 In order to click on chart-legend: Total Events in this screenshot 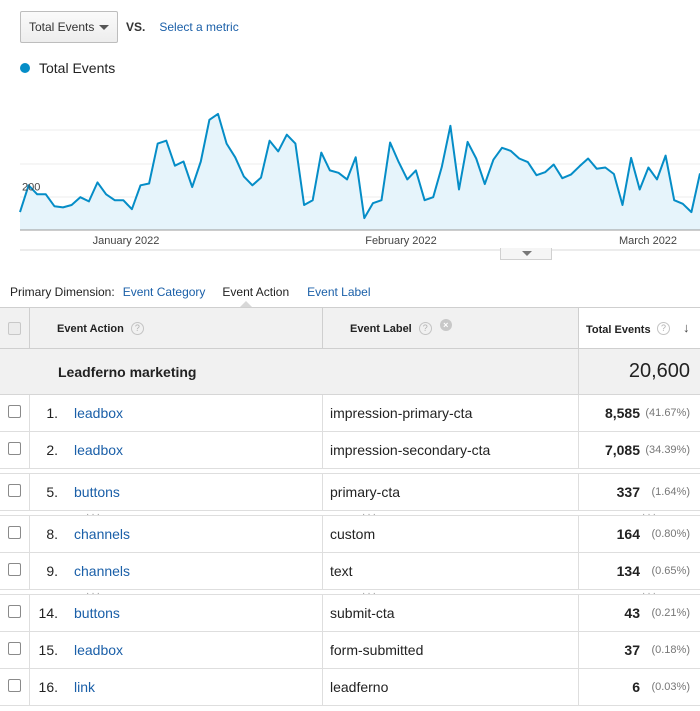, I will do `click(67, 68)`.